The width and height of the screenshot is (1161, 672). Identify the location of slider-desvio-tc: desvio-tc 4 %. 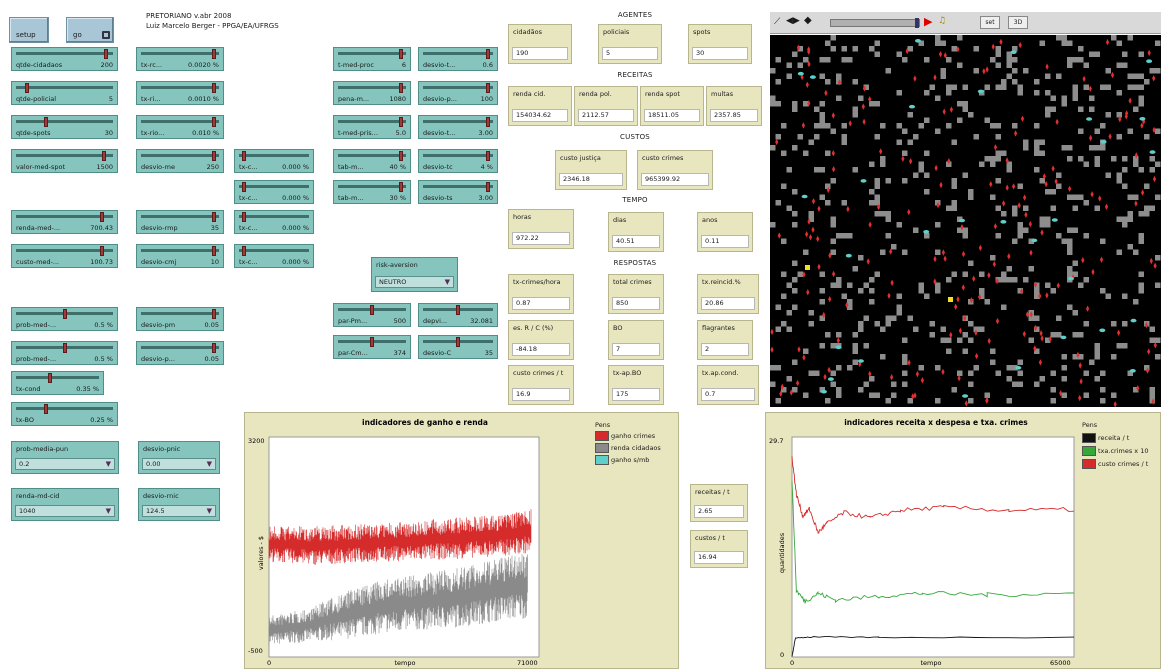
(458, 161).